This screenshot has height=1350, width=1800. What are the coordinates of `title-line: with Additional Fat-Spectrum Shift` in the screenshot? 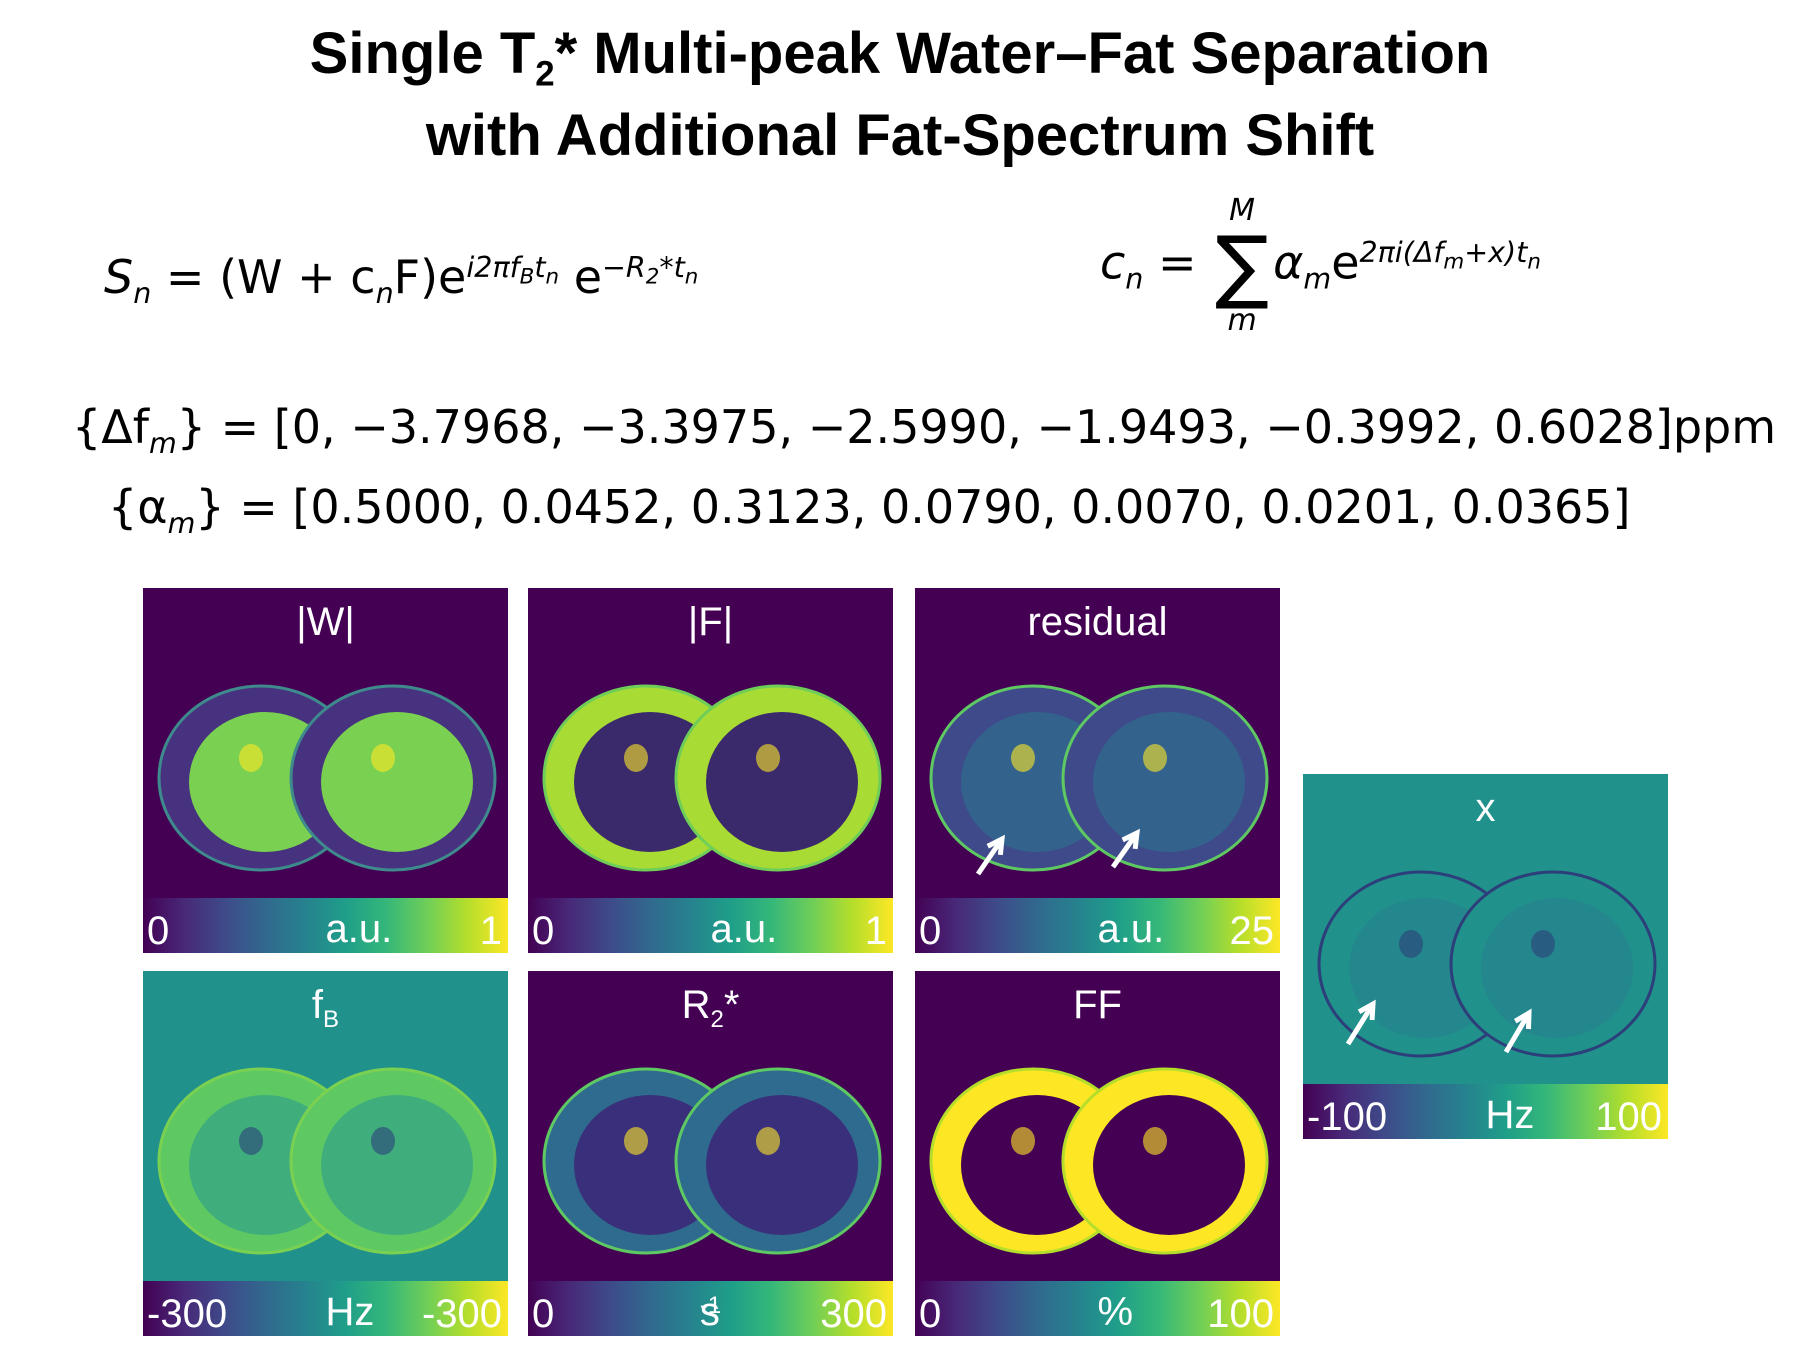 It's located at (900, 135).